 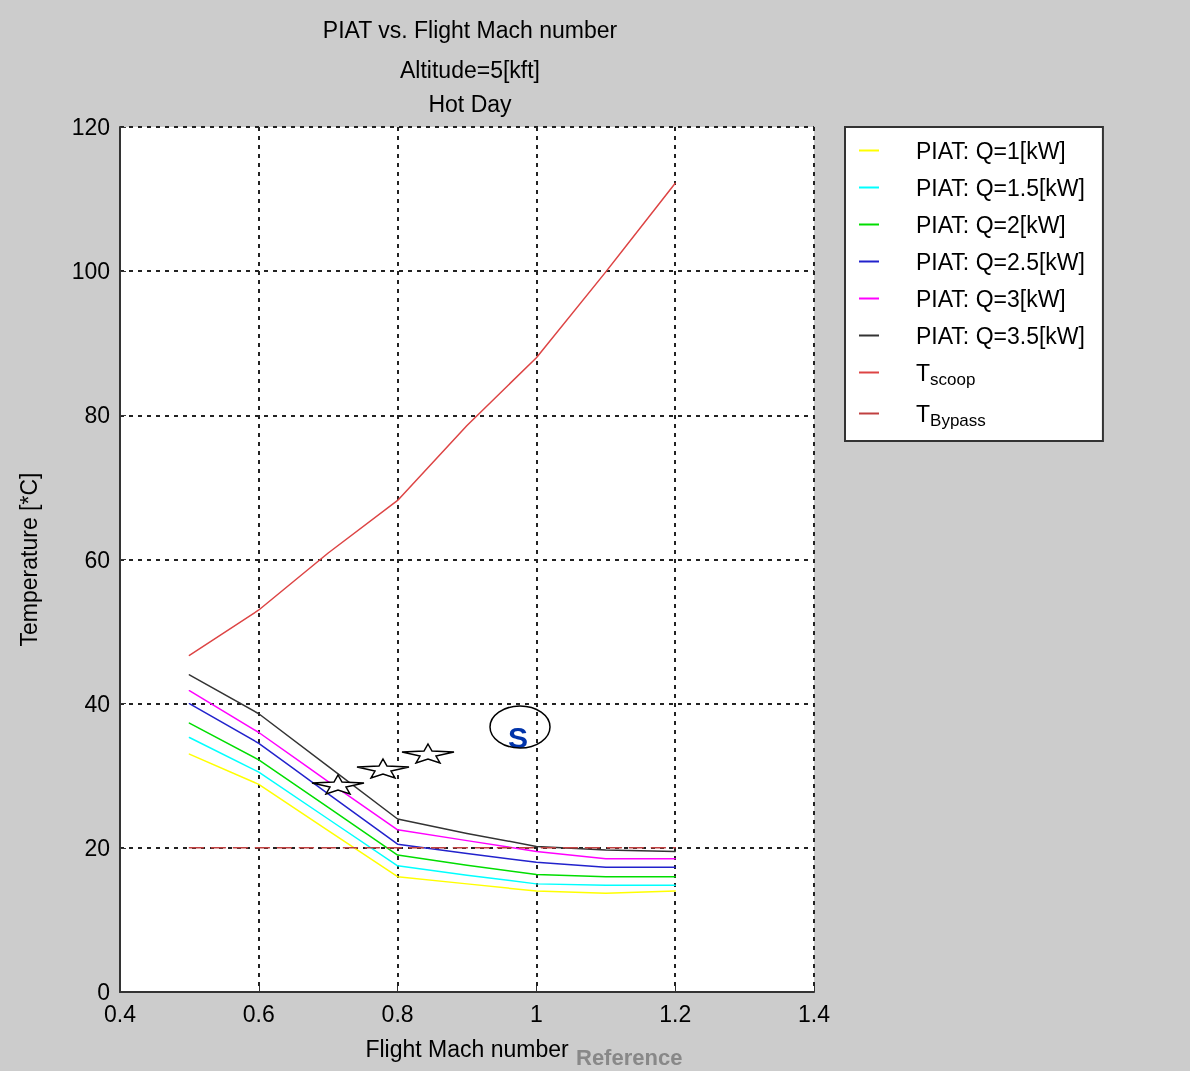 I want to click on legend-label: PIAT: Q=1[kW], so click(x=991, y=150).